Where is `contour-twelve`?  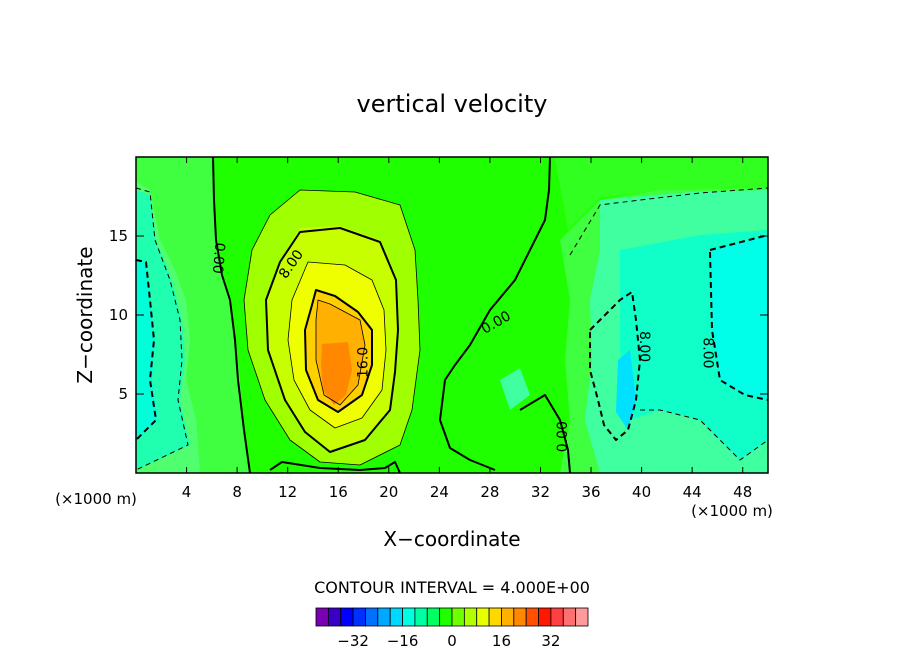
contour-twelve is located at coordinates (337, 345).